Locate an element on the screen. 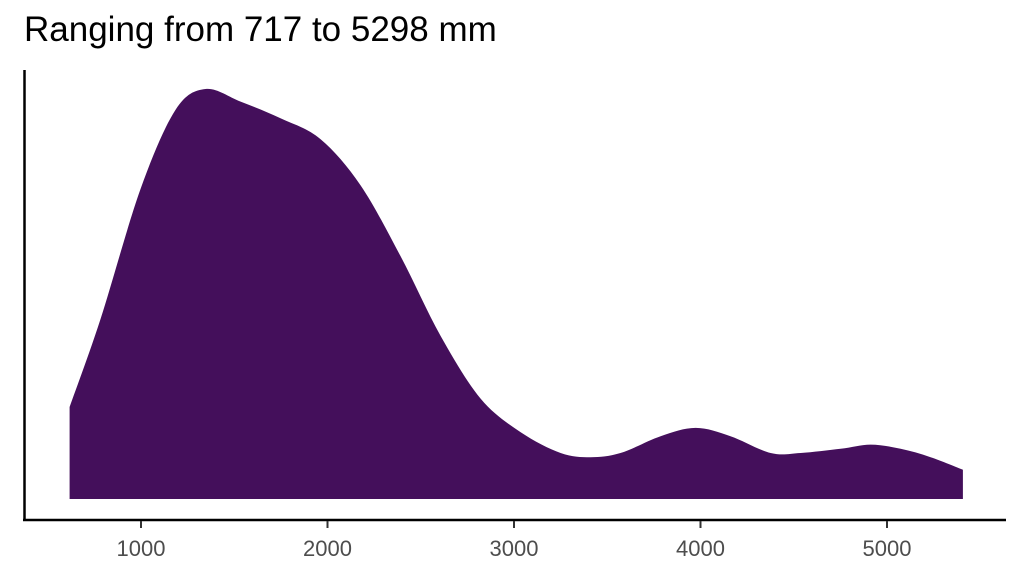 This screenshot has height=576, width=1024. x-axis-ticks: 1000 2000 3000 4000 5000 is located at coordinates (514, 541).